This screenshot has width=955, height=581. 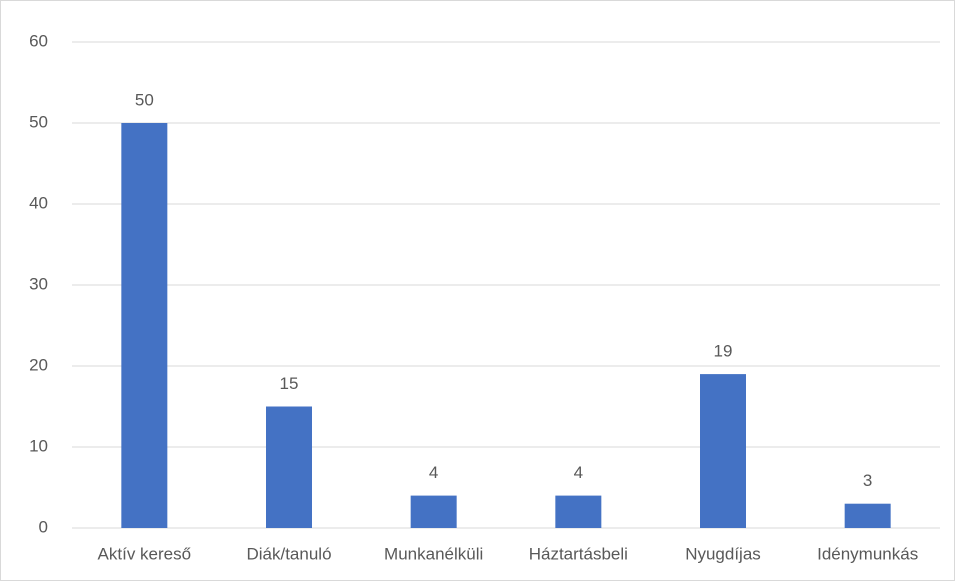 What do you see at coordinates (43, 526) in the screenshot?
I see `y-tick-label: 0` at bounding box center [43, 526].